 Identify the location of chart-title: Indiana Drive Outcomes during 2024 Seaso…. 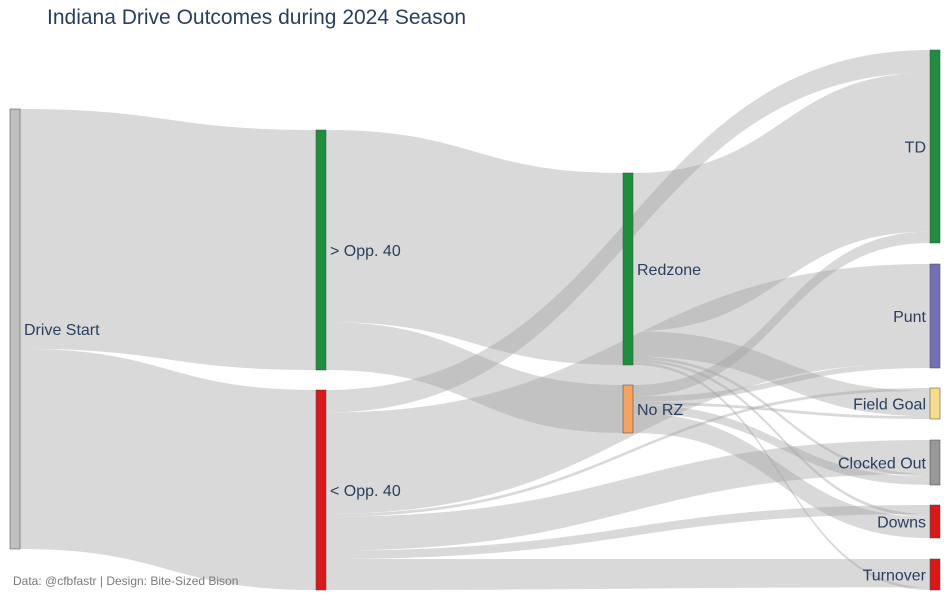
(256, 17).